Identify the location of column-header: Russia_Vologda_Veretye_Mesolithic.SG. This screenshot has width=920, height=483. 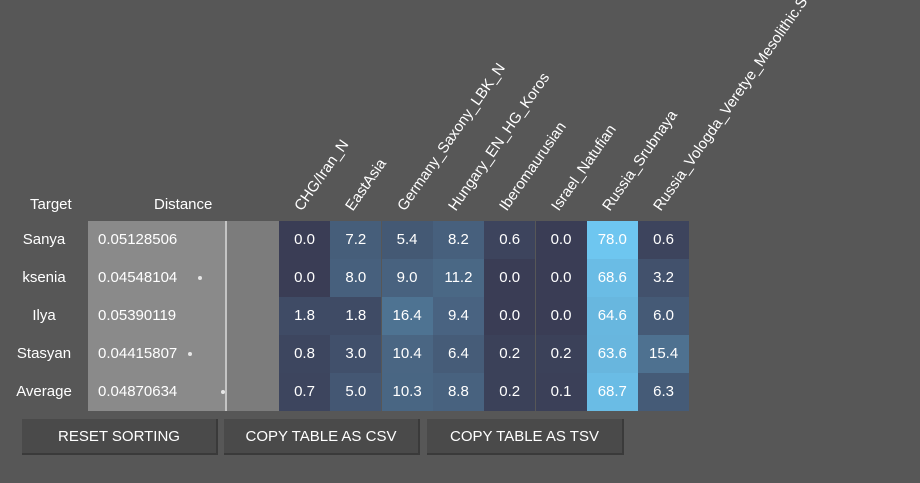
(734, 107).